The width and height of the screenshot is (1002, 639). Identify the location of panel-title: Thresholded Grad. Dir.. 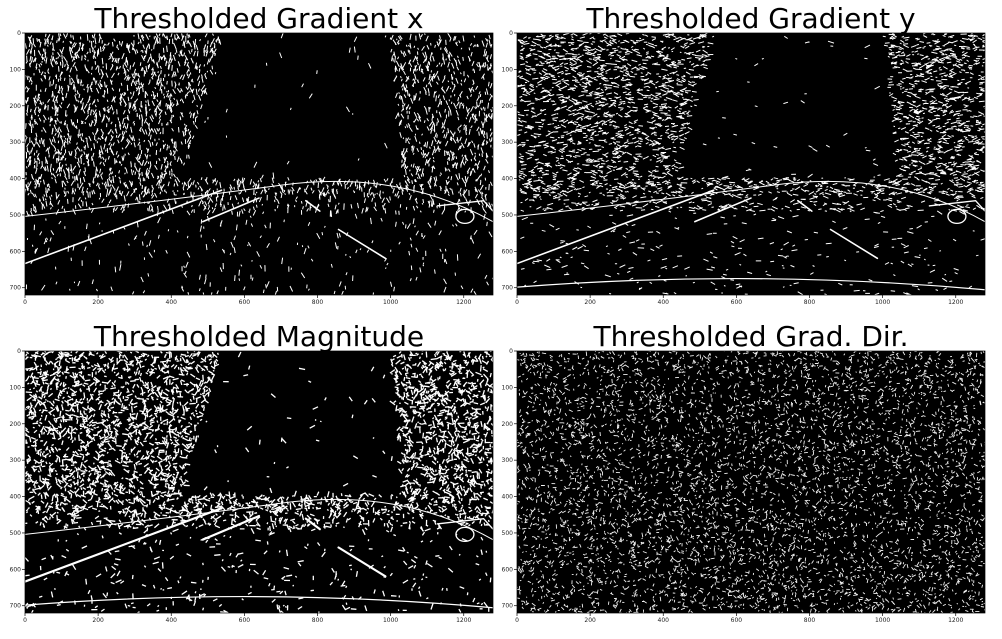
(751, 336).